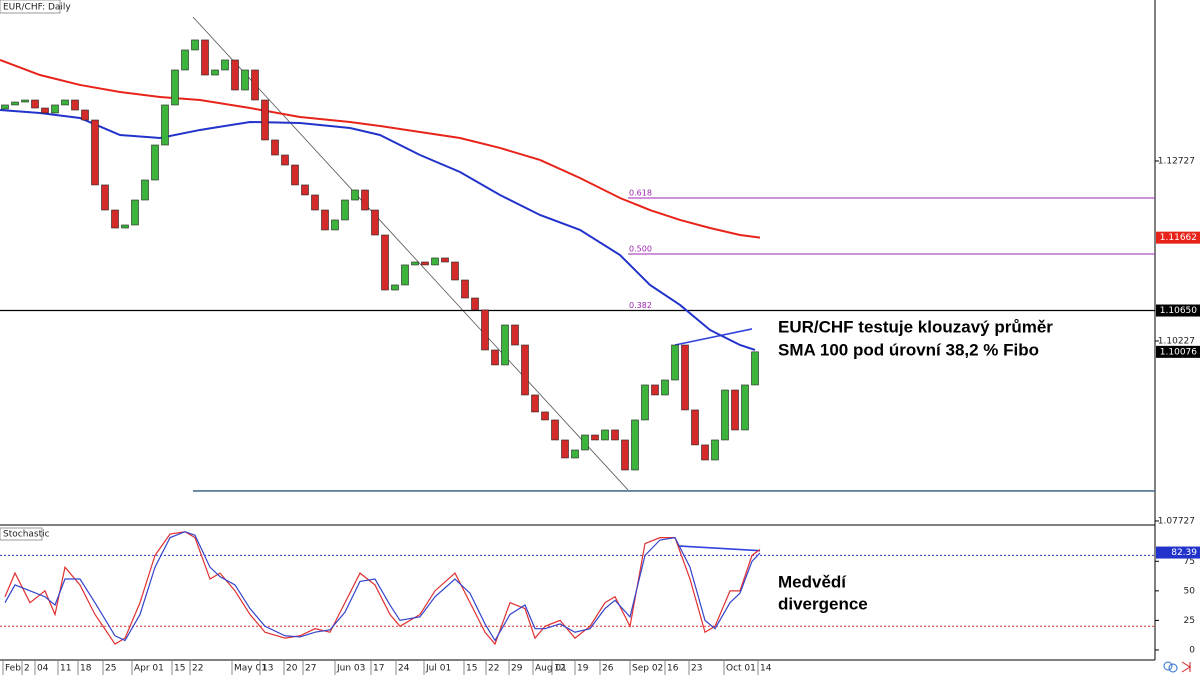  Describe the element at coordinates (26, 535) in the screenshot. I see `stochastic-title: Stochastic` at that location.